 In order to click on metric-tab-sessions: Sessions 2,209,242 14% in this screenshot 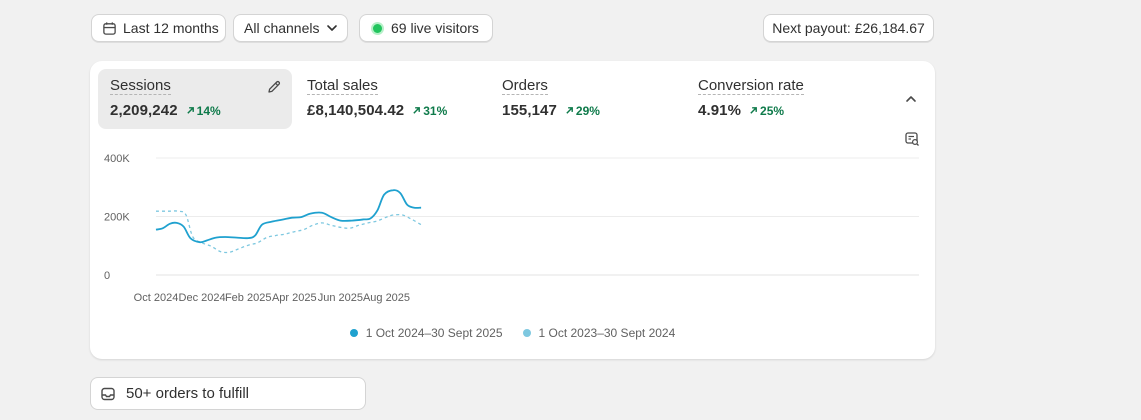, I will do `click(195, 99)`.